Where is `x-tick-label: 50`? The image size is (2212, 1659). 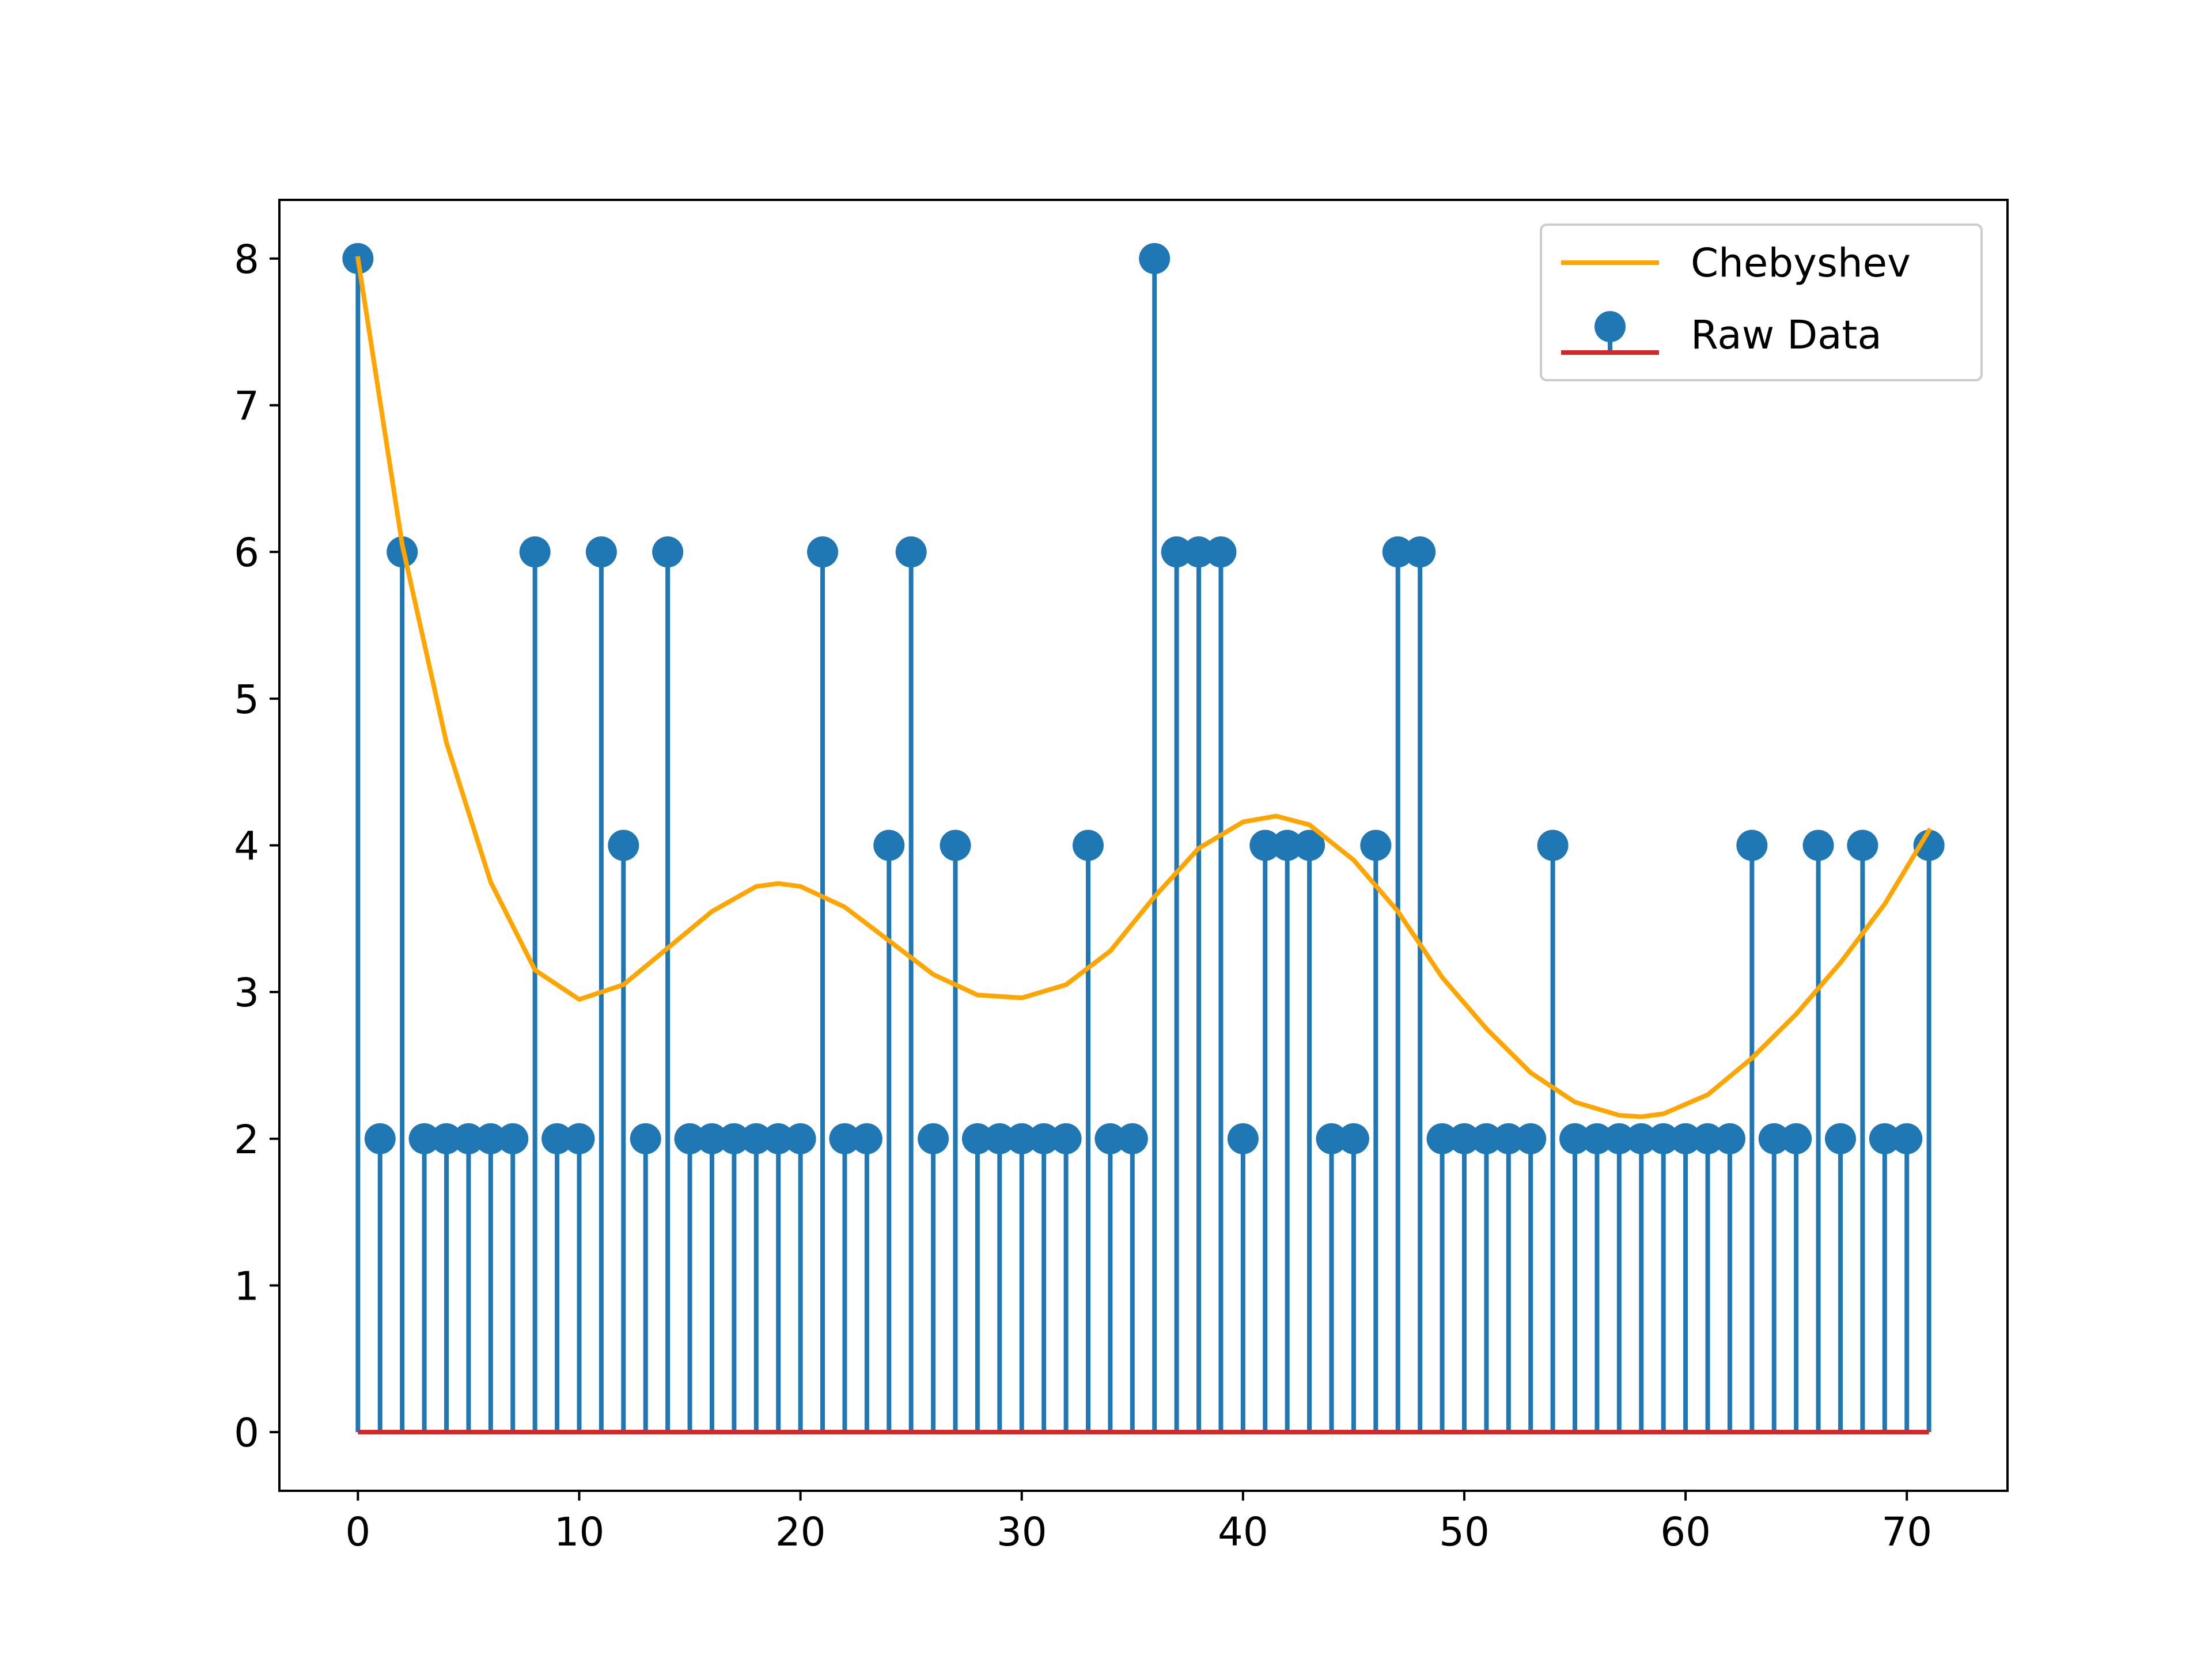 x-tick-label: 50 is located at coordinates (1464, 1532).